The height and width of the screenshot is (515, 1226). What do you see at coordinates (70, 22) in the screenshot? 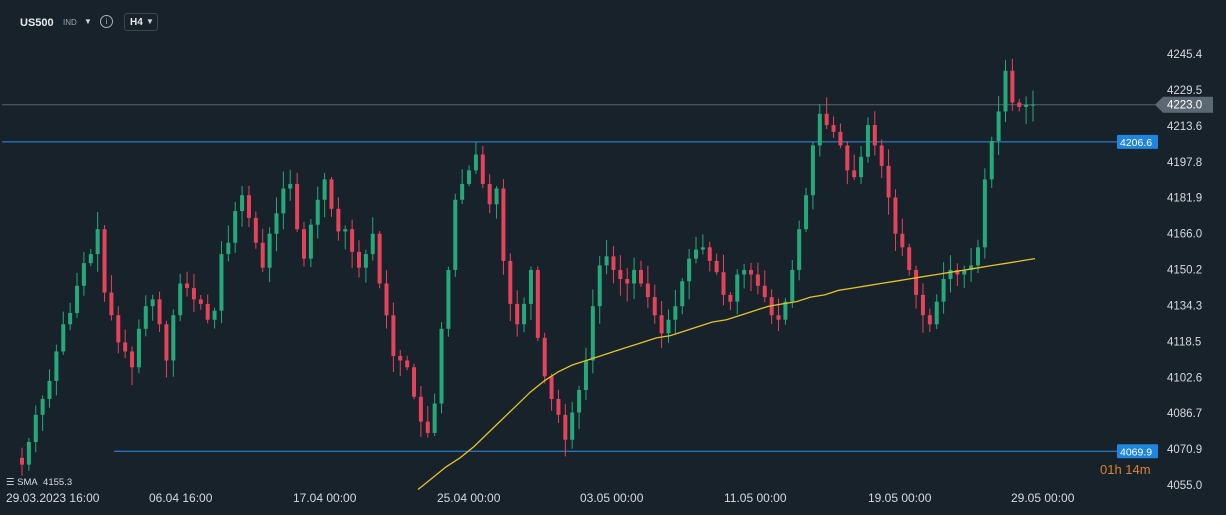
I see `instrument-type-label: IND` at bounding box center [70, 22].